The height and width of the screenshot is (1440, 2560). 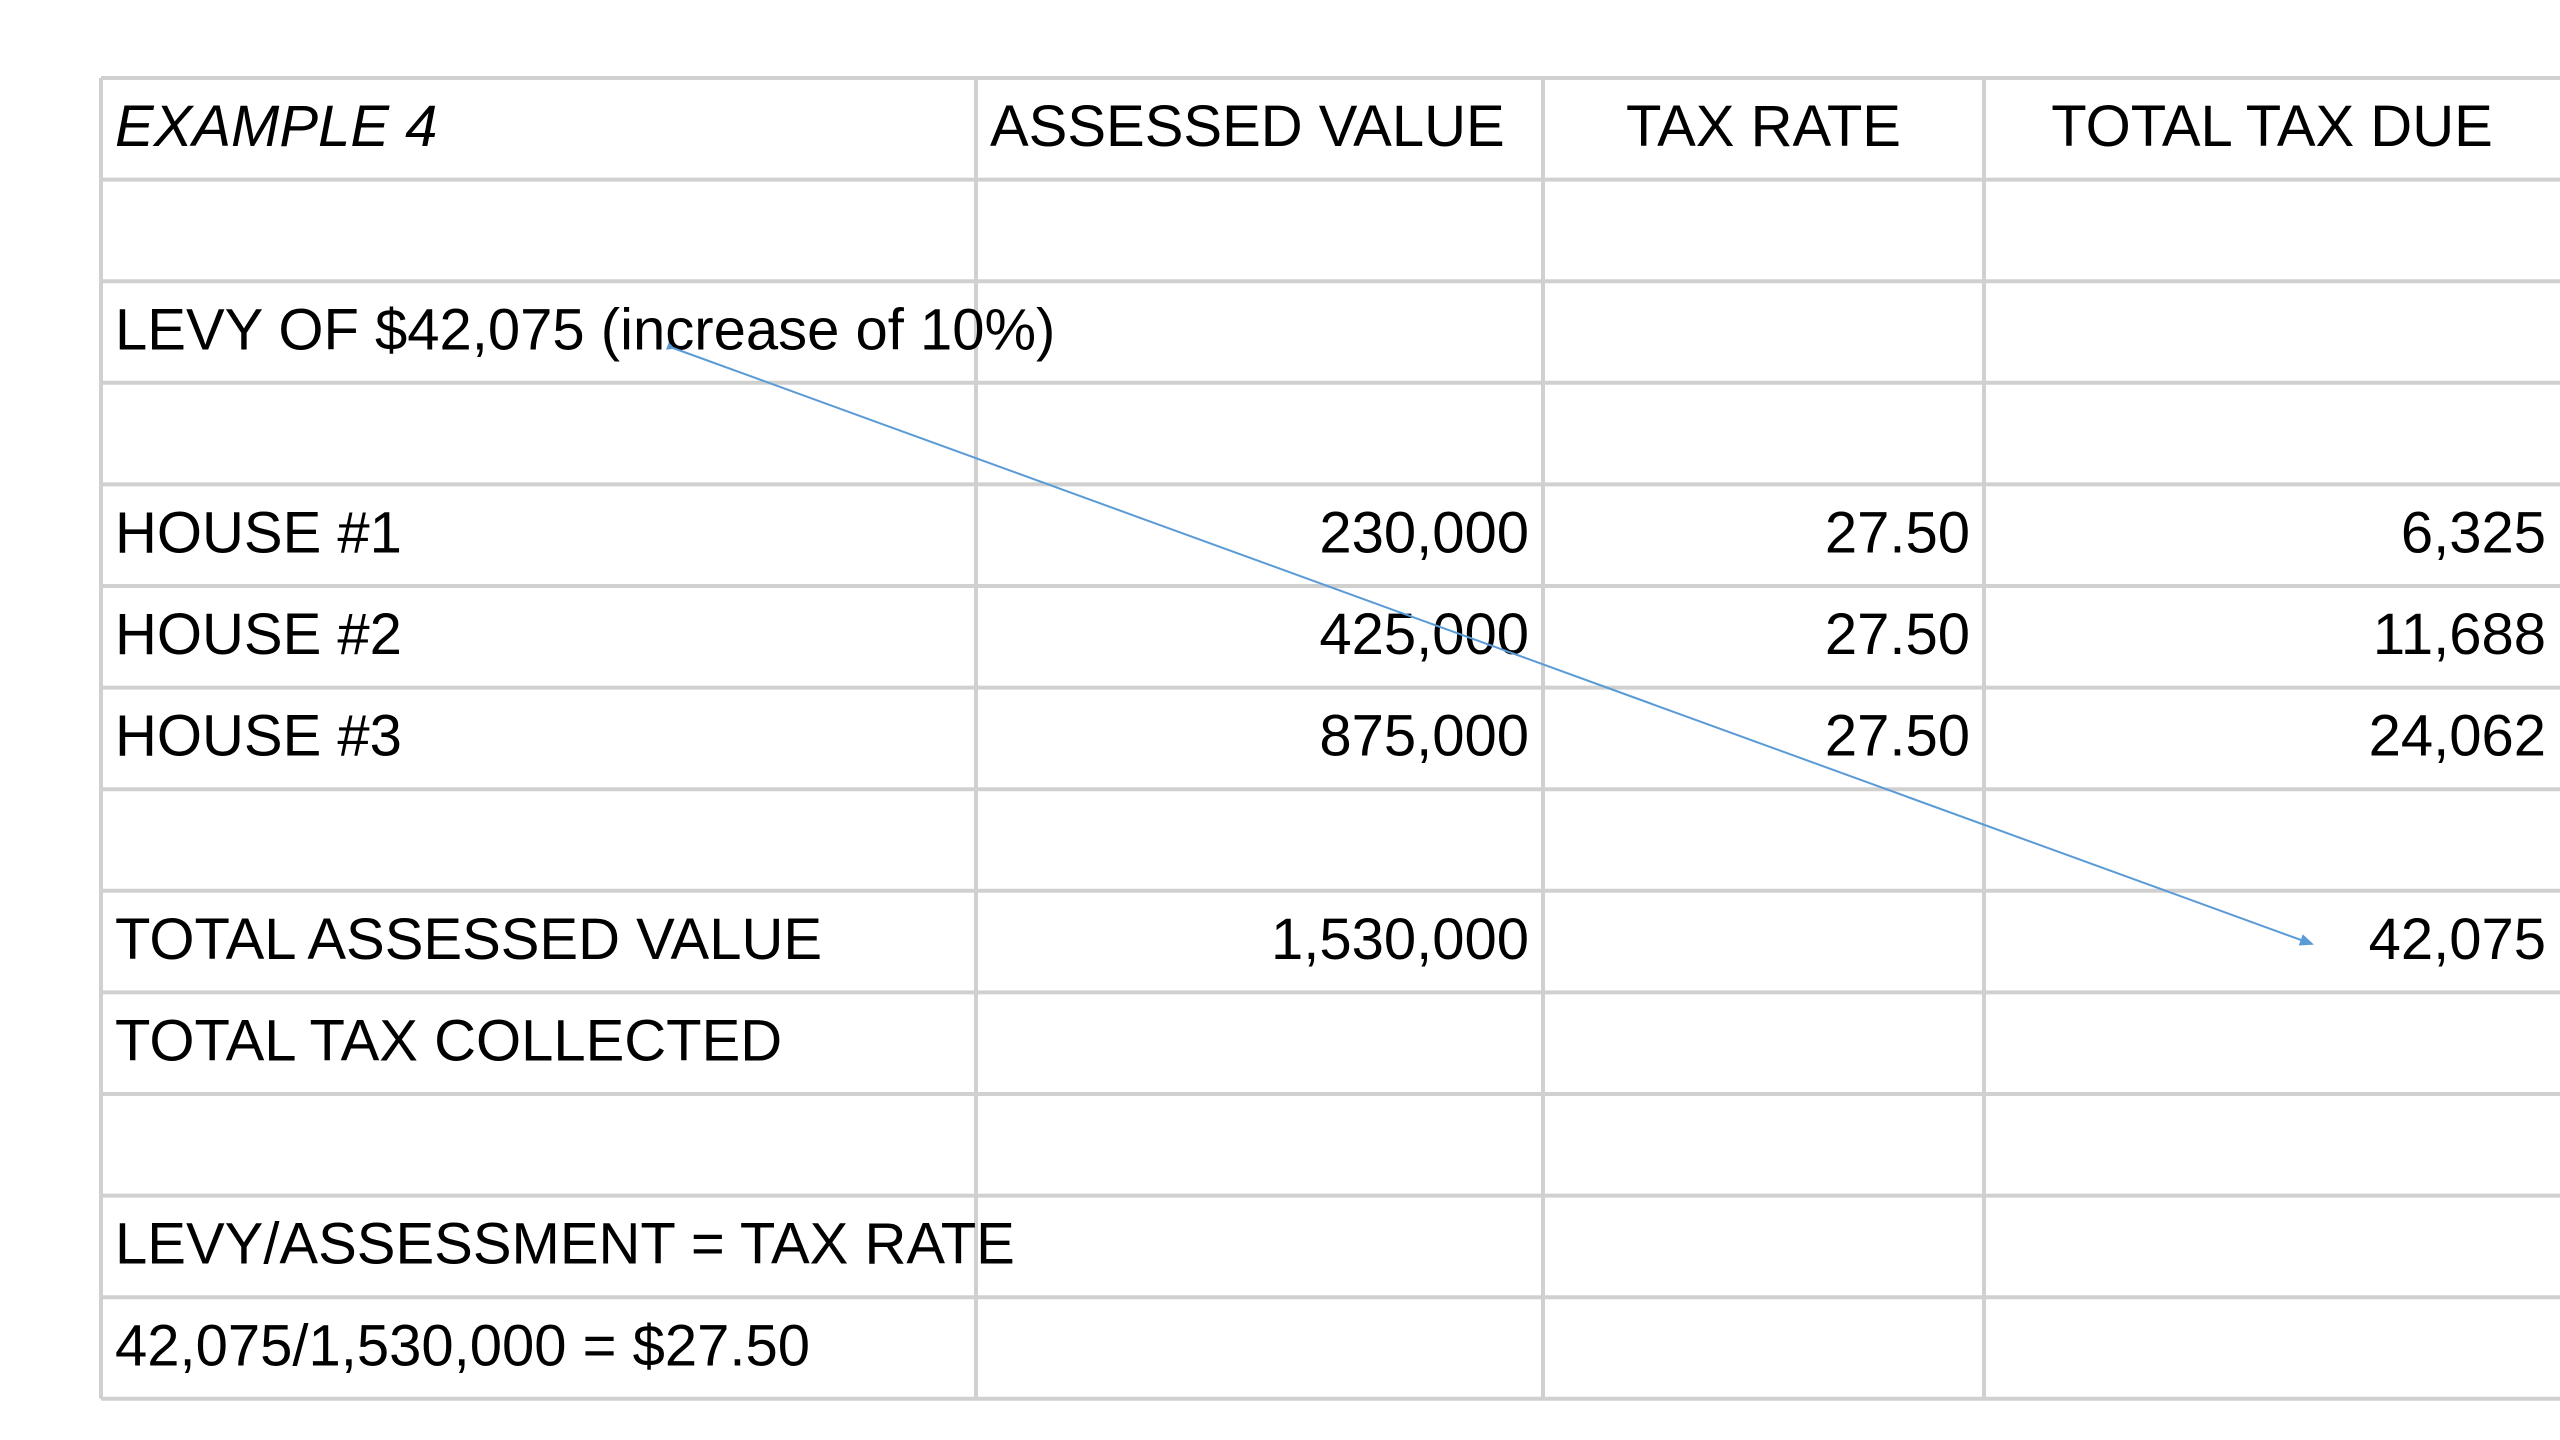 What do you see at coordinates (276, 126) in the screenshot?
I see `header-text: EXAMPLE 4` at bounding box center [276, 126].